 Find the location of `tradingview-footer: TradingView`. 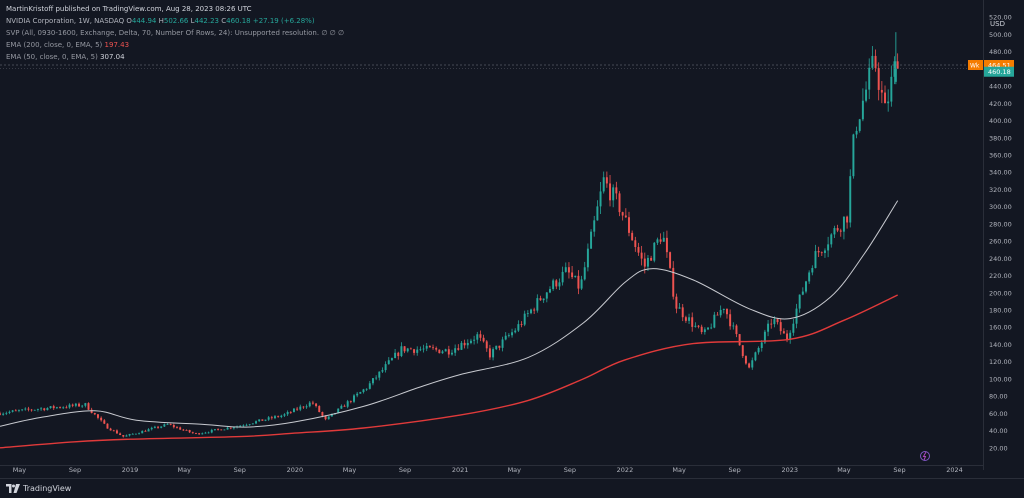

tradingview-footer: TradingView is located at coordinates (38, 488).